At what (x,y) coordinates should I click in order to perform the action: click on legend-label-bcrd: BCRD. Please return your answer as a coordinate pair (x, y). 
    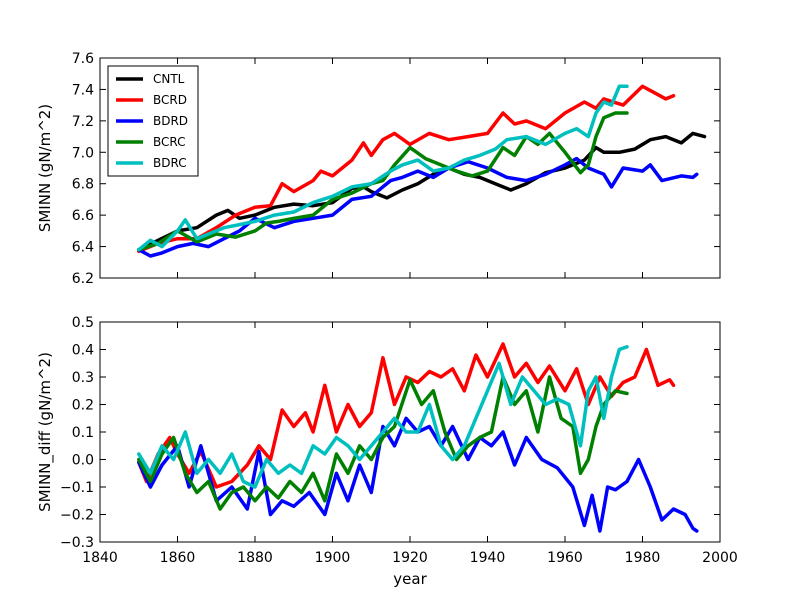
    Looking at the image, I should click on (170, 100).